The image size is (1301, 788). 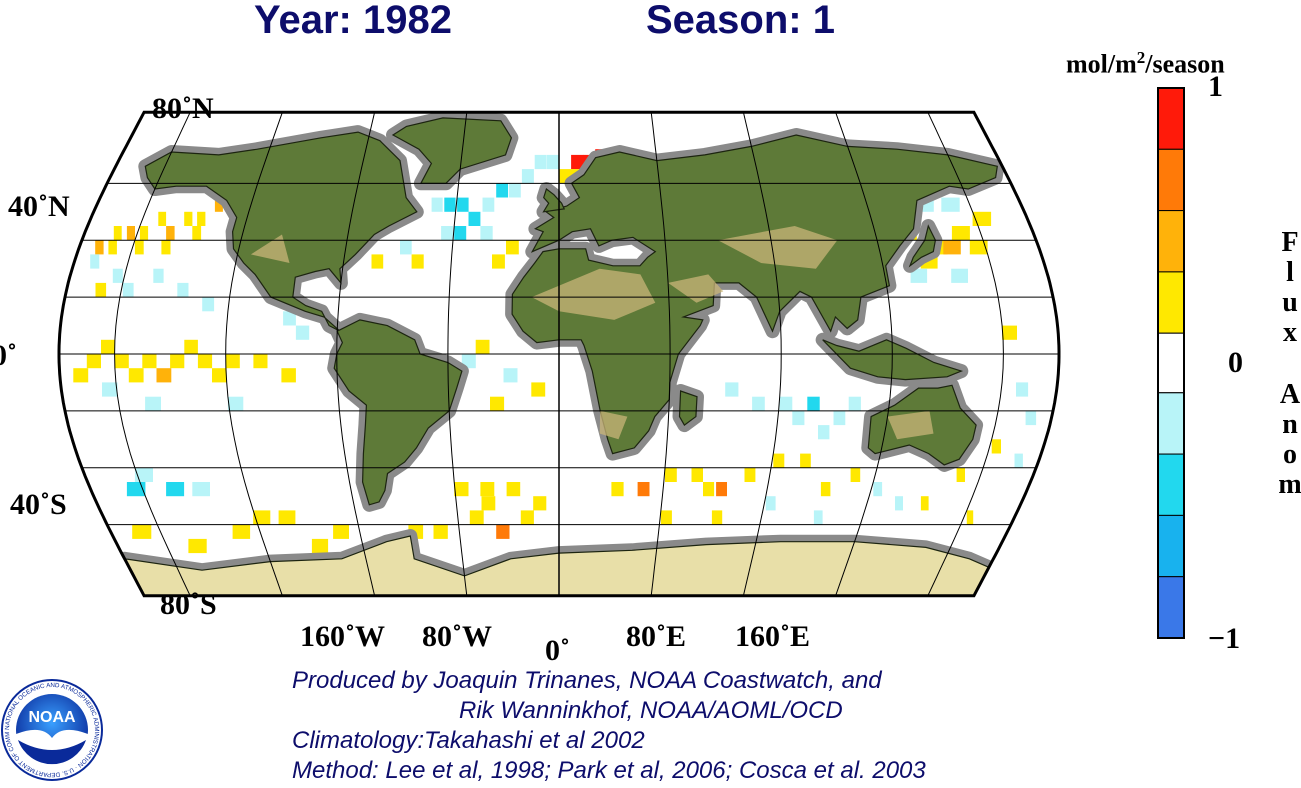 What do you see at coordinates (1224, 638) in the screenshot?
I see `colorbar-min-label: −1` at bounding box center [1224, 638].